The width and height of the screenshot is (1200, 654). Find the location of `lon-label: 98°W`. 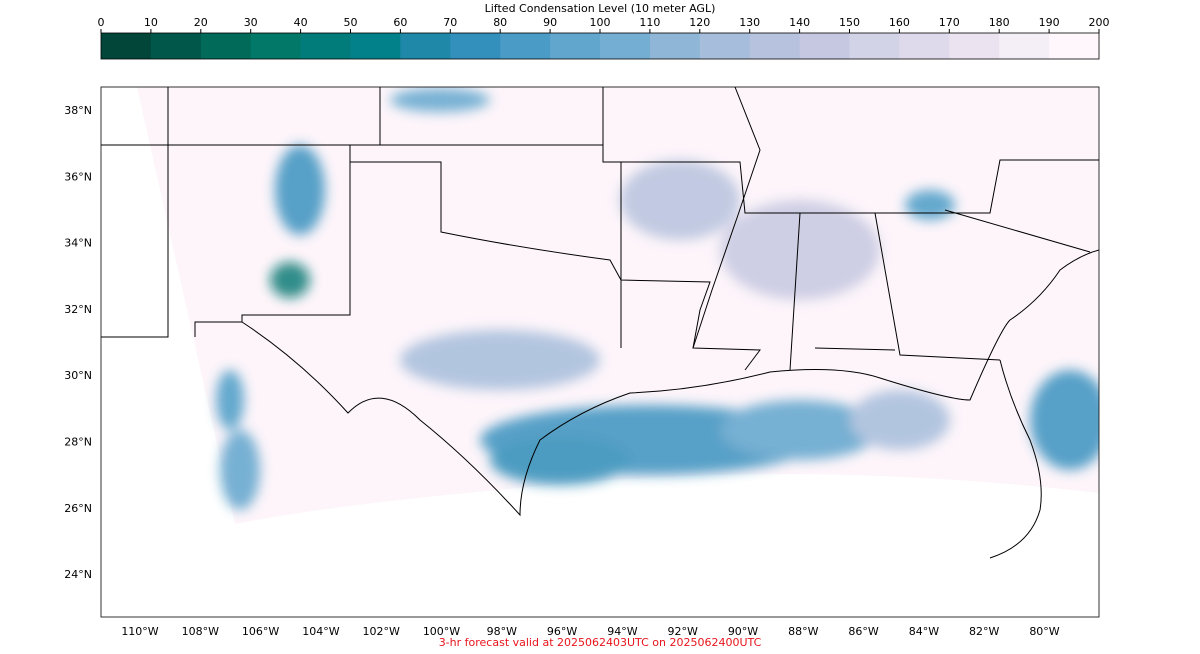

lon-label: 98°W is located at coordinates (502, 631).